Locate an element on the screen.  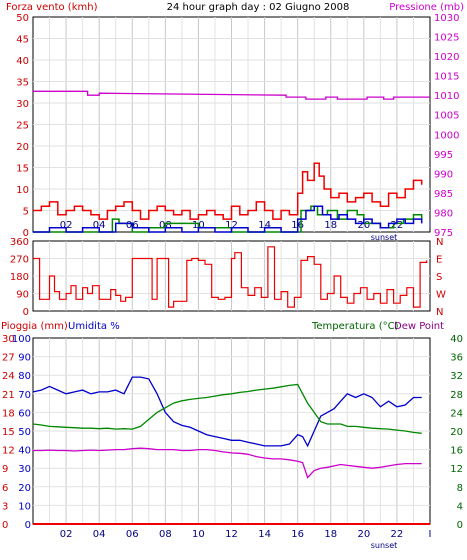
humidity-y-tick-label: 80 is located at coordinates (24, 376).